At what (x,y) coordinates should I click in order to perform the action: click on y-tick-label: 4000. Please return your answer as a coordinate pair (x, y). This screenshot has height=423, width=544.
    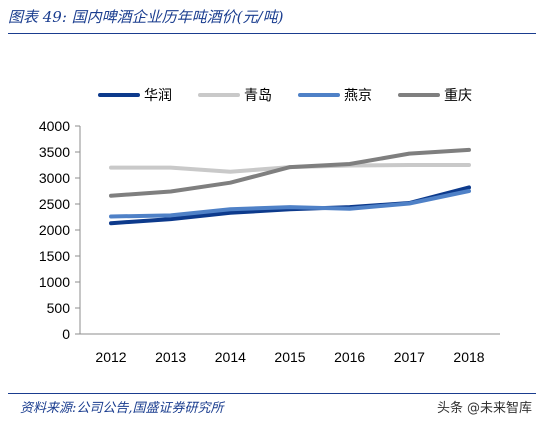
    Looking at the image, I should click on (54, 126).